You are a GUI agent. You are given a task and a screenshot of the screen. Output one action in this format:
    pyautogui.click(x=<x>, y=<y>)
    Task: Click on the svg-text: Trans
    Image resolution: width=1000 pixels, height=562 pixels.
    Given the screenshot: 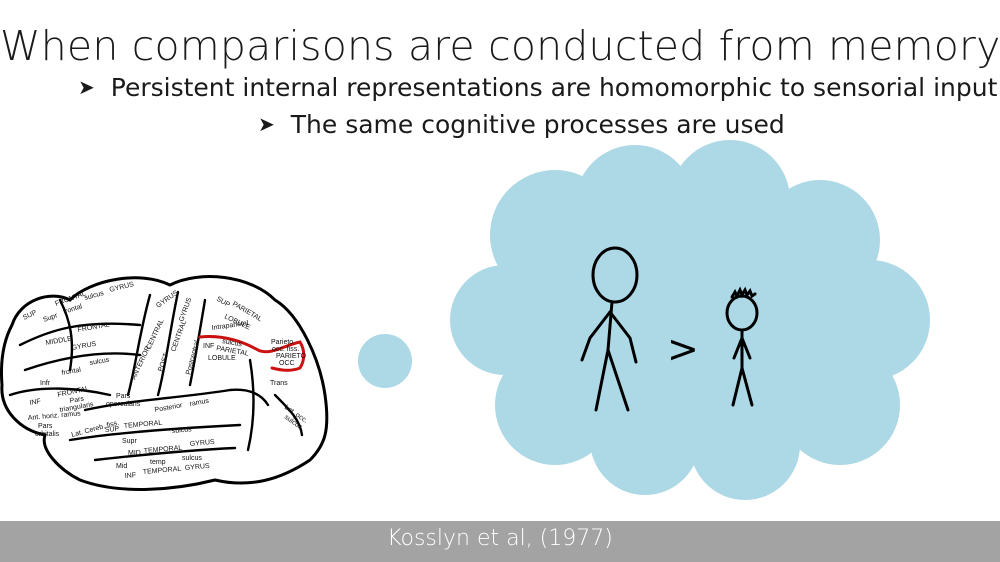 What is the action you would take?
    pyautogui.click(x=279, y=383)
    